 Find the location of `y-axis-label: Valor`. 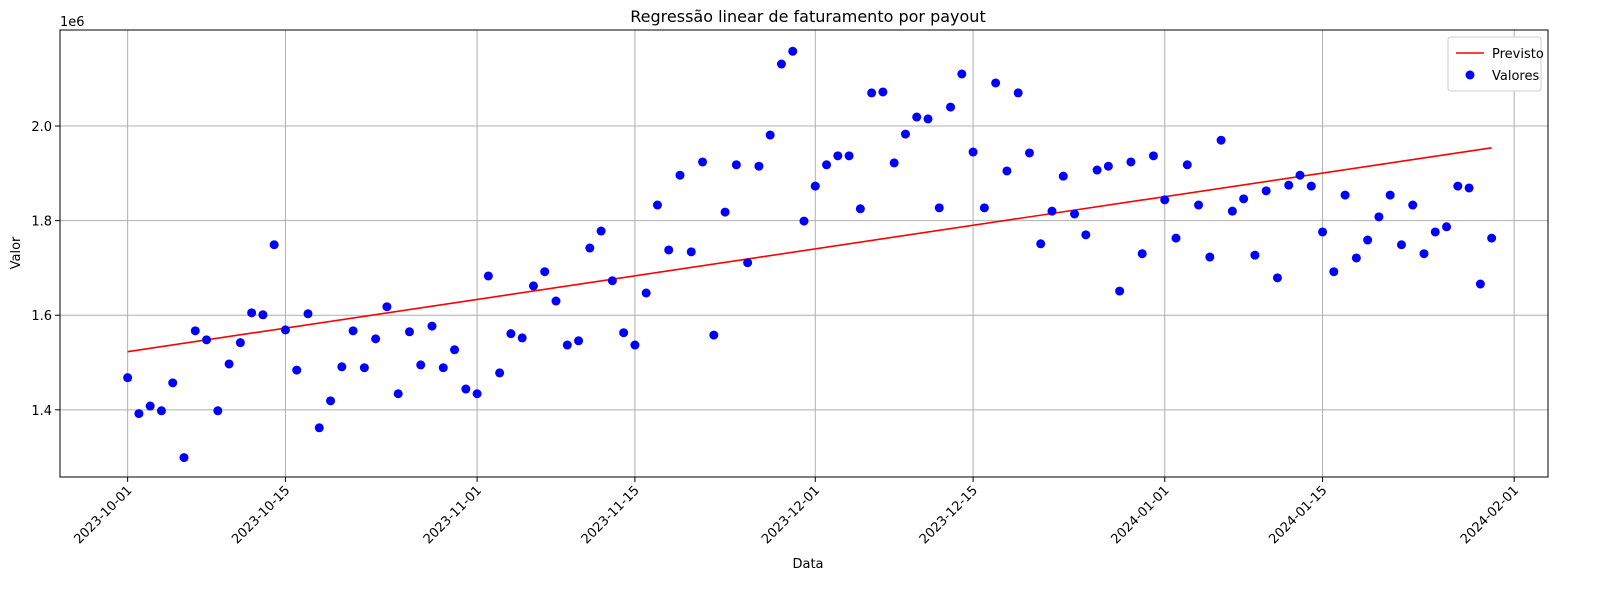

y-axis-label: Valor is located at coordinates (16, 252).